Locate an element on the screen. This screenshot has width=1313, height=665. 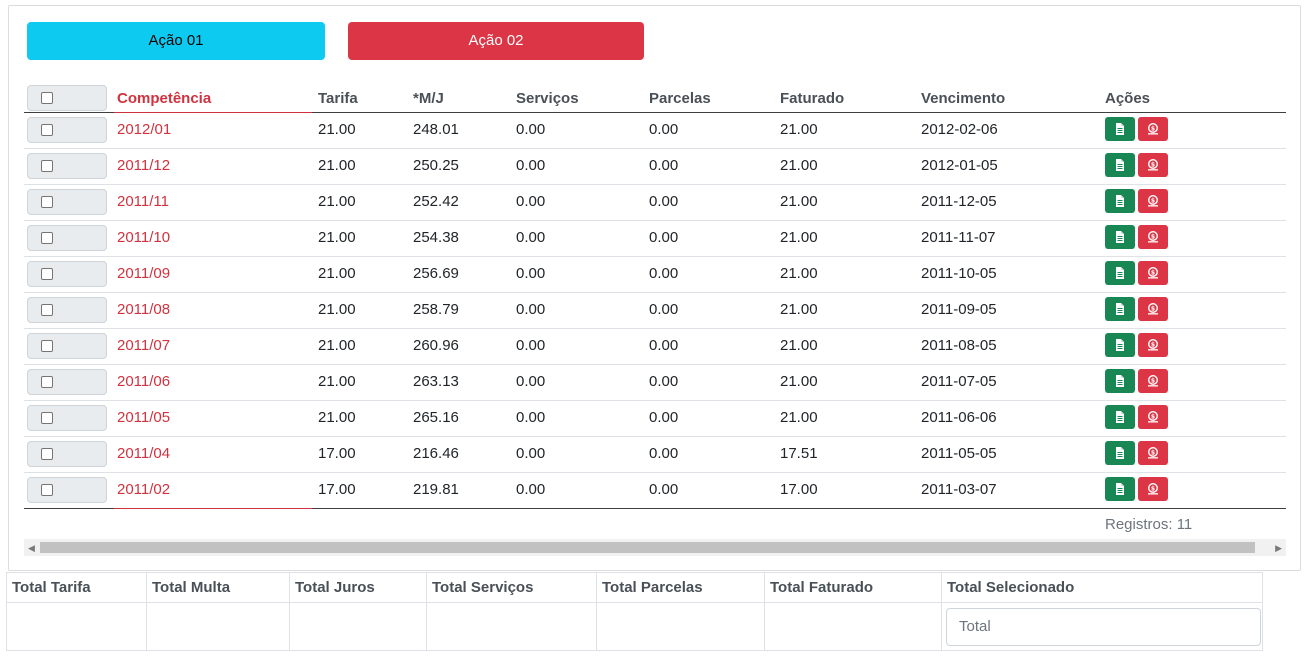
file-text-icon is located at coordinates (1120, 129).